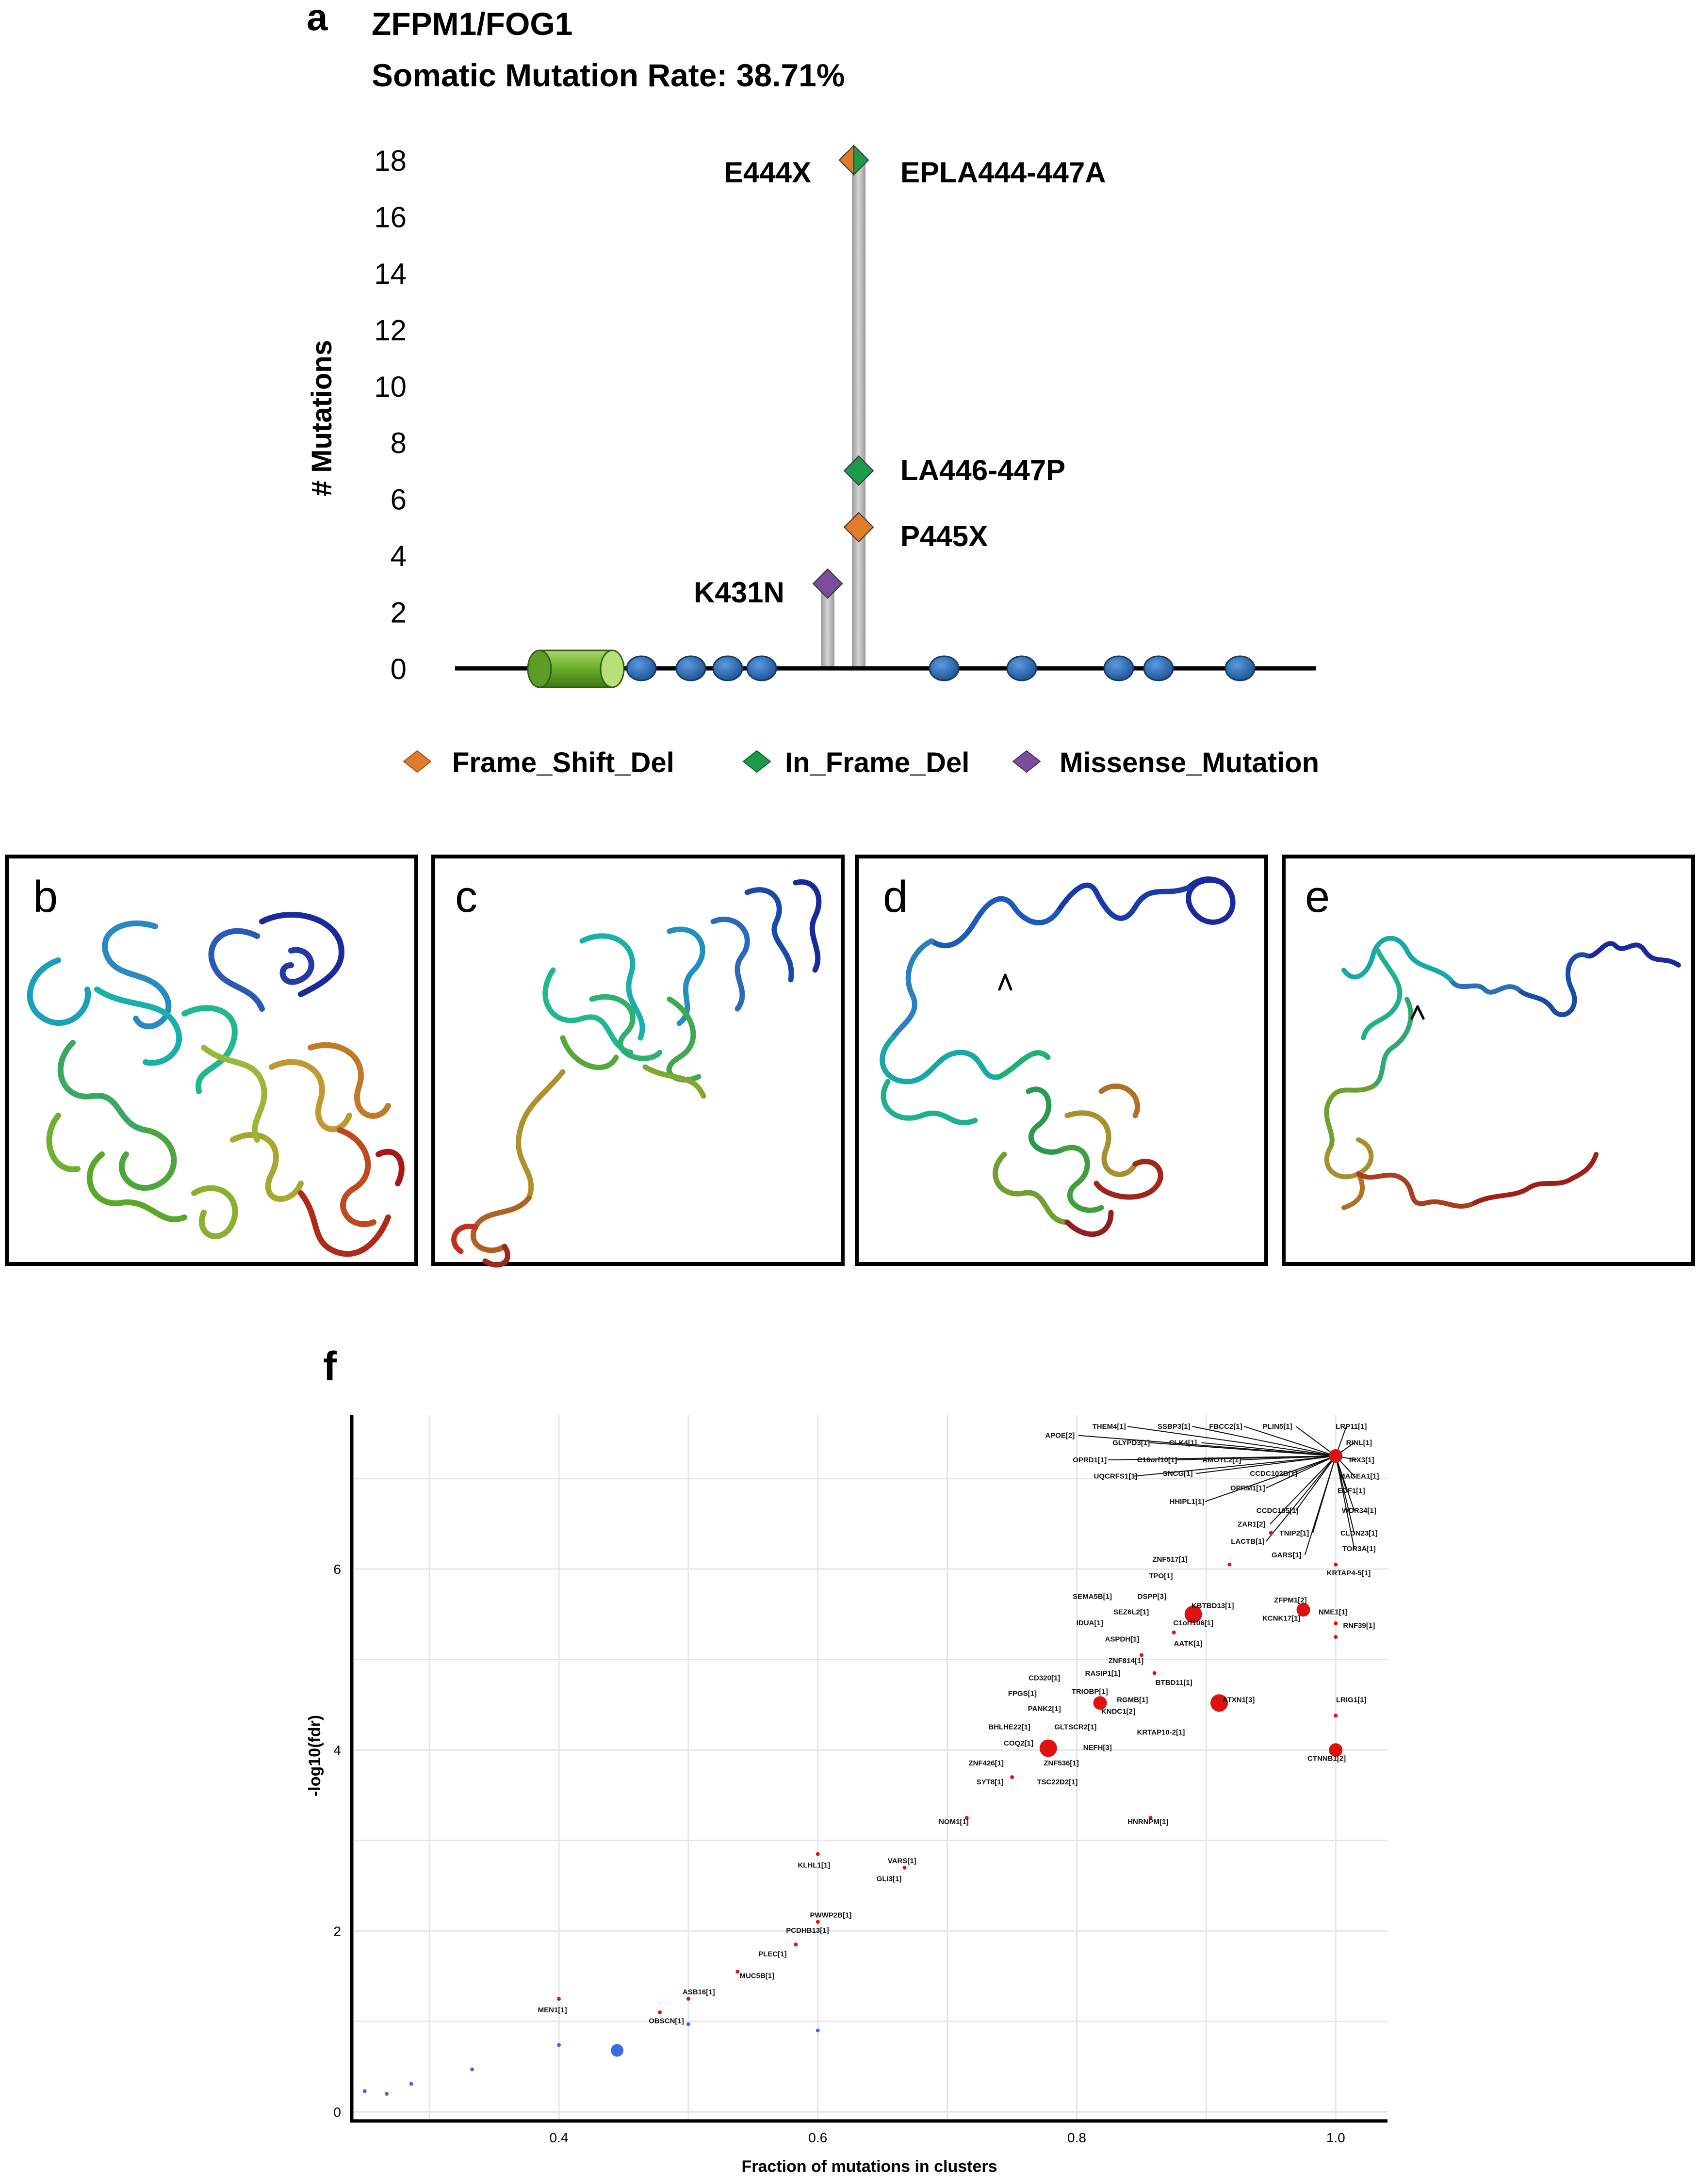 The width and height of the screenshot is (1698, 2184). I want to click on gene-label-37: KCNK17[1], so click(1281, 1618).